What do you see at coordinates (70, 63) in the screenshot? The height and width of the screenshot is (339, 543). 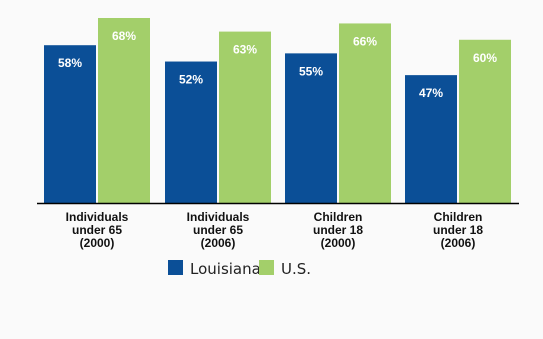 I see `bar-value-label: 58%` at bounding box center [70, 63].